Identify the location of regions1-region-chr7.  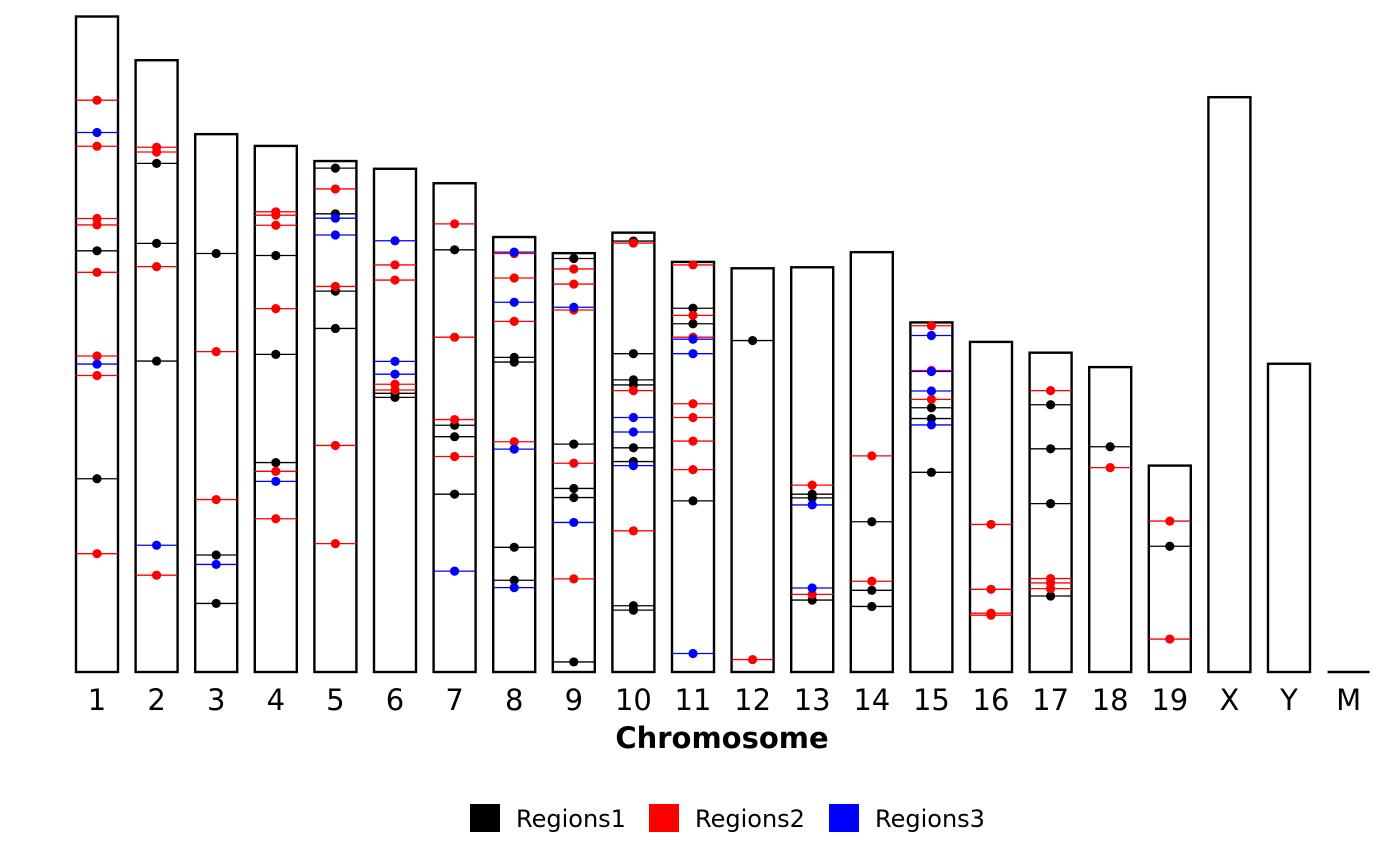
(454, 494).